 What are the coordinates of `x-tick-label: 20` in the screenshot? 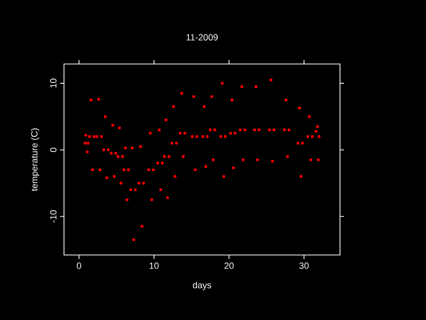 It's located at (229, 265).